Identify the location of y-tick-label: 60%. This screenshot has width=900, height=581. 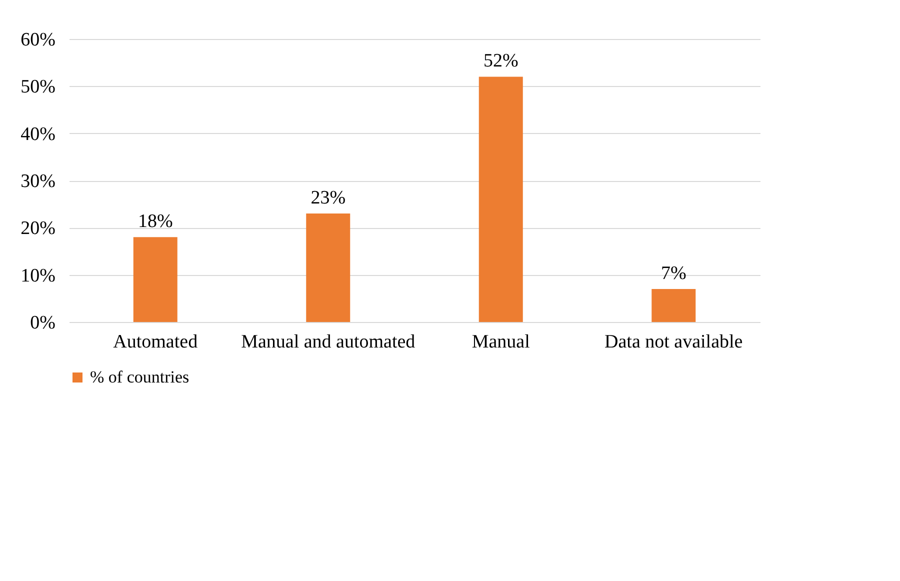
(38, 40).